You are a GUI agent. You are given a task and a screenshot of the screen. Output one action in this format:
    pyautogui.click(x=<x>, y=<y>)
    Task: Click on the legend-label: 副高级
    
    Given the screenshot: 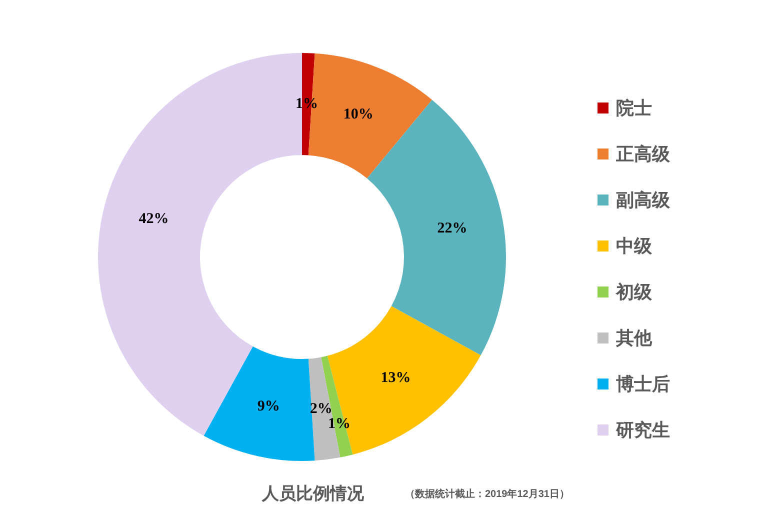 What is the action you would take?
    pyautogui.click(x=643, y=200)
    